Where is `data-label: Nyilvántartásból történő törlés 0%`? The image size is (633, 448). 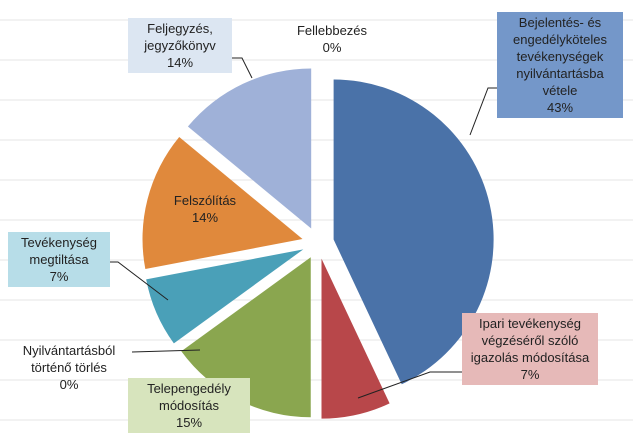 data-label: Nyilvántartásból történő törlés 0% is located at coordinates (69, 367).